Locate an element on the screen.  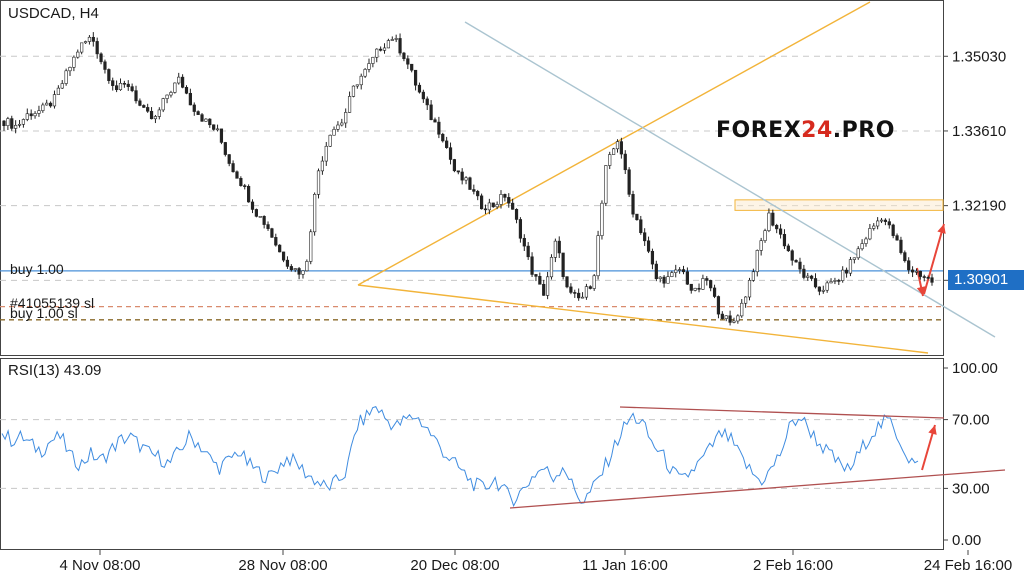
buy-order-label: buy 1.00 is located at coordinates (37, 269).